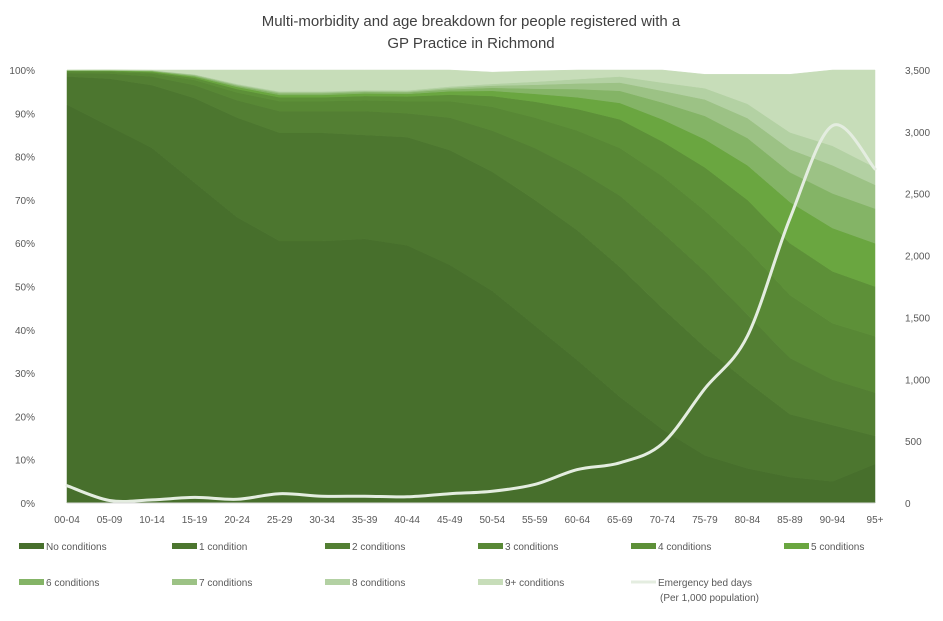  What do you see at coordinates (748, 520) in the screenshot?
I see `x-tick-label: 80-84` at bounding box center [748, 520].